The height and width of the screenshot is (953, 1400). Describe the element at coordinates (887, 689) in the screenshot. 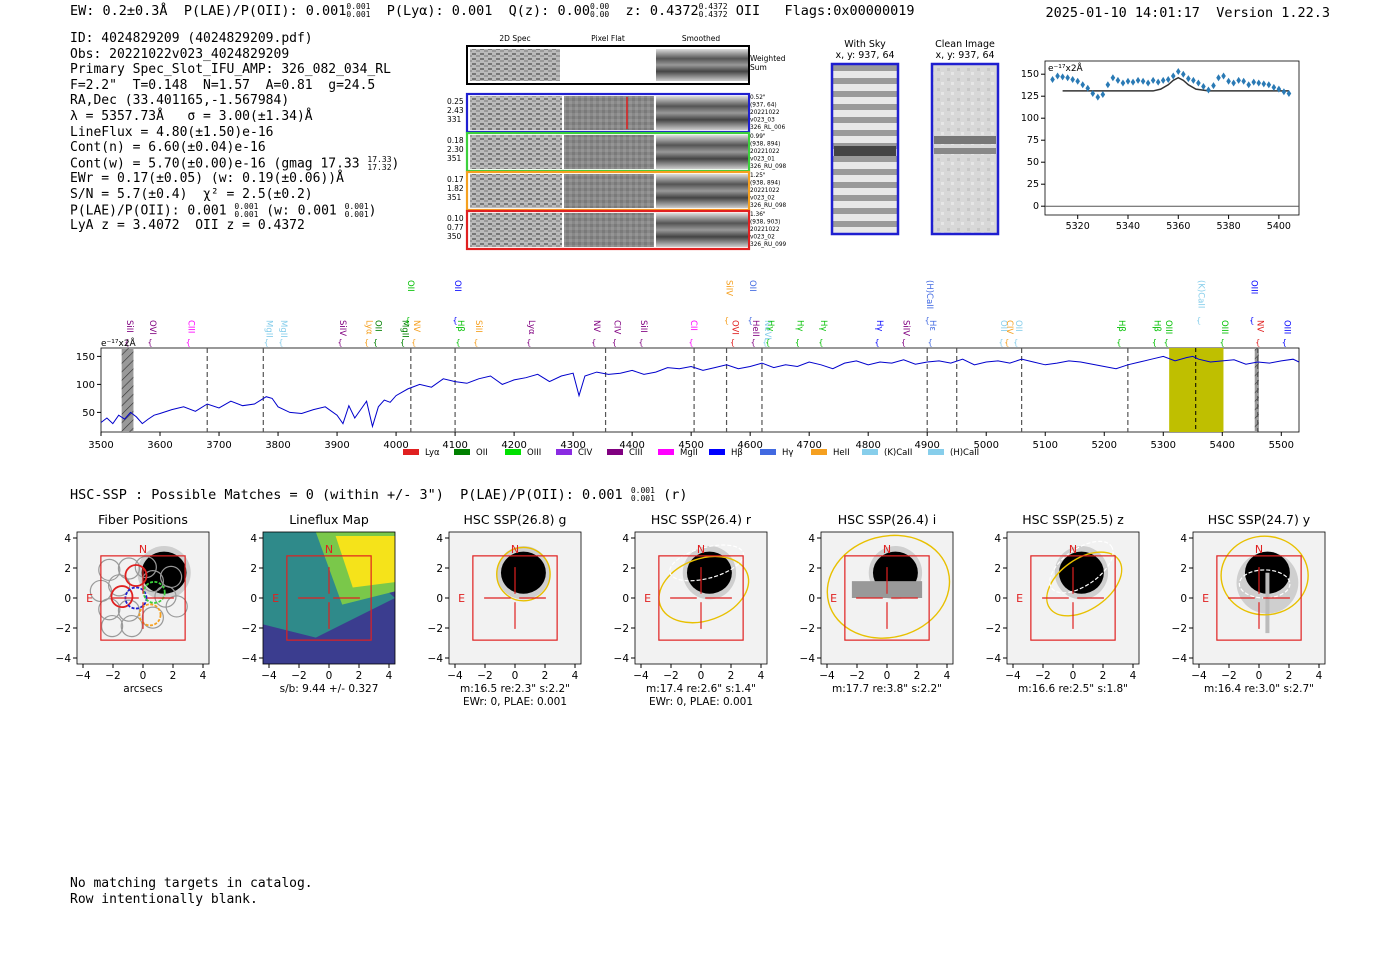

I see `panel-caption: m:17.7 re:3.8" s:2.2"` at that location.